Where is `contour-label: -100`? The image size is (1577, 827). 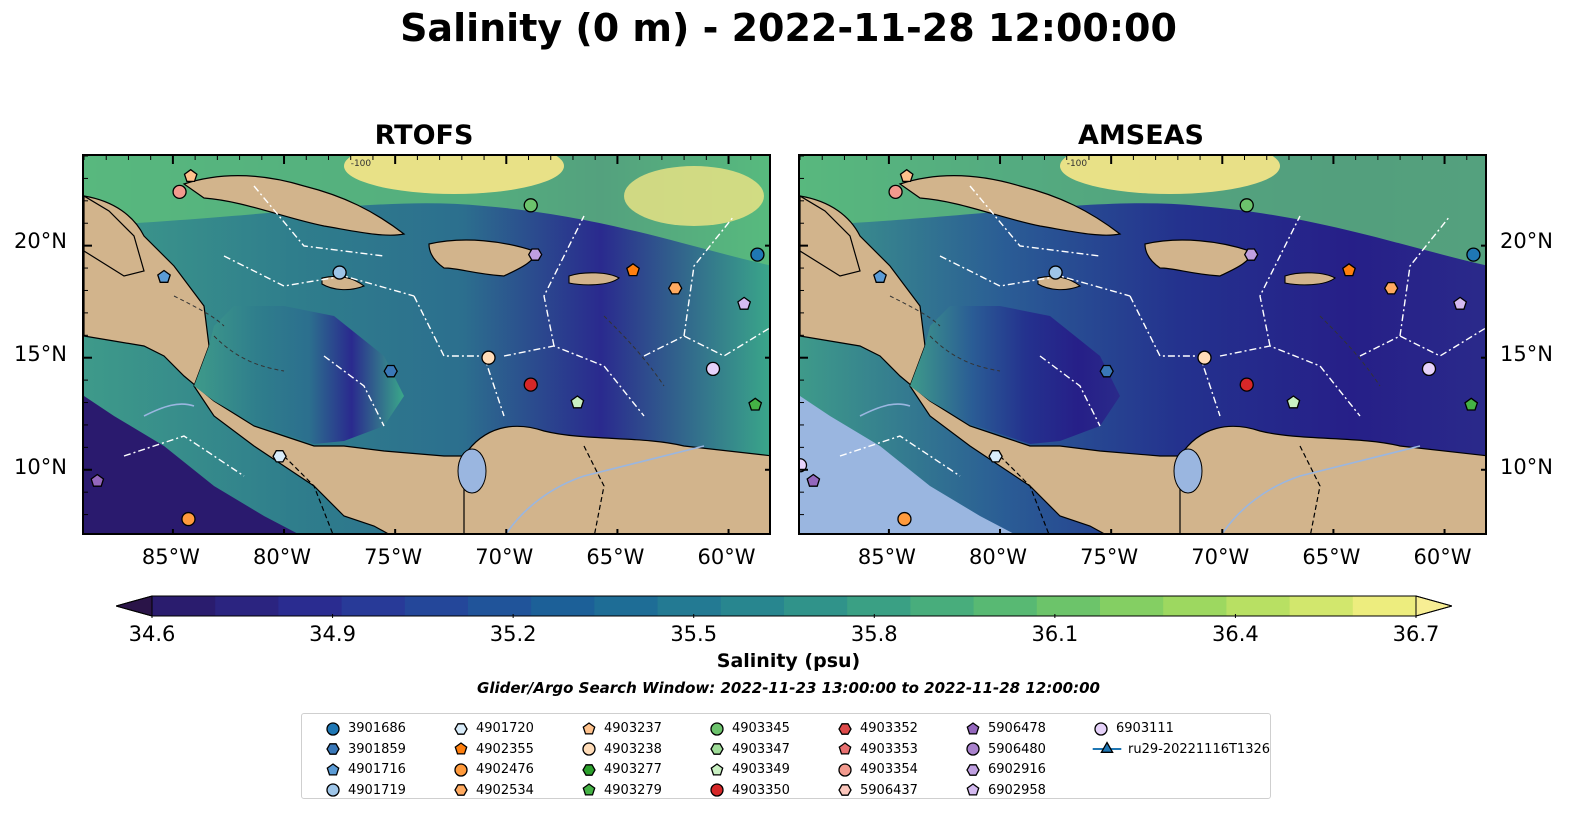 contour-label: -100 is located at coordinates (1077, 164).